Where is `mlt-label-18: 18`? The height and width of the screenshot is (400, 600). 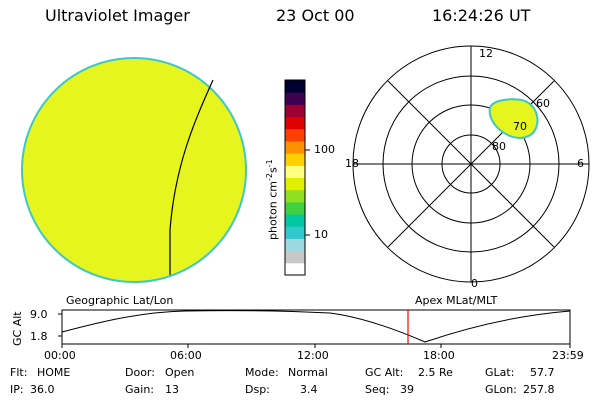
mlt-label-18: 18 is located at coordinates (352, 163).